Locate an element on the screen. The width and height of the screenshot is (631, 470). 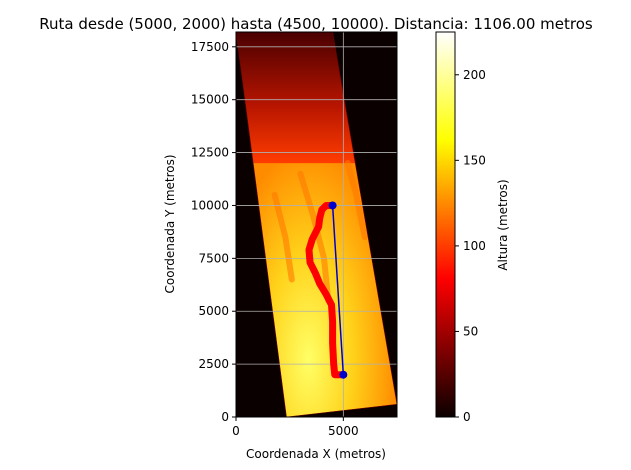
colorbar-label: Altura (metros) is located at coordinates (503, 224).